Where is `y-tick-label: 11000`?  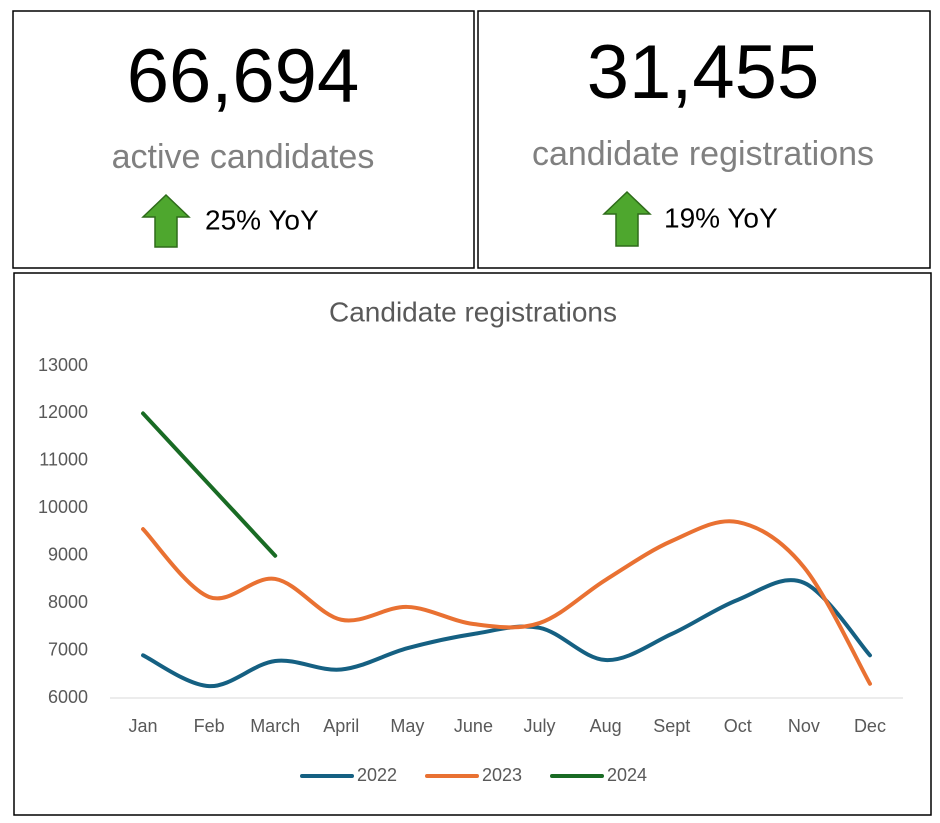
y-tick-label: 11000 is located at coordinates (63, 460).